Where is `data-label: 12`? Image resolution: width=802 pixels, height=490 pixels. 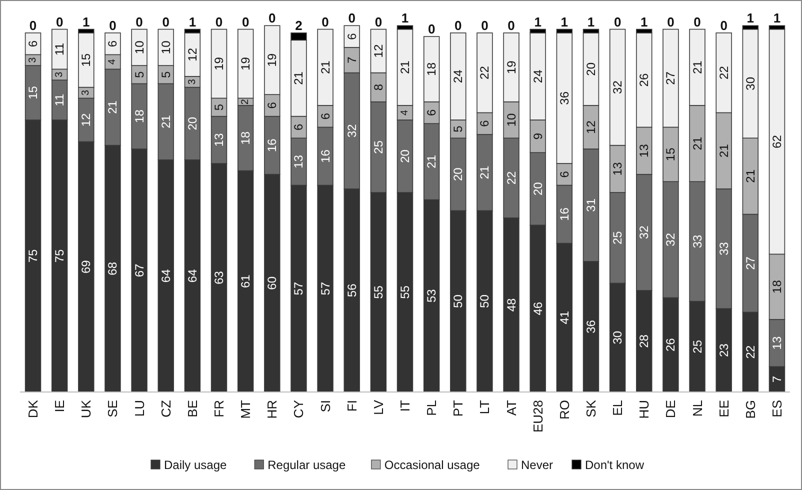 data-label: 12 is located at coordinates (591, 127).